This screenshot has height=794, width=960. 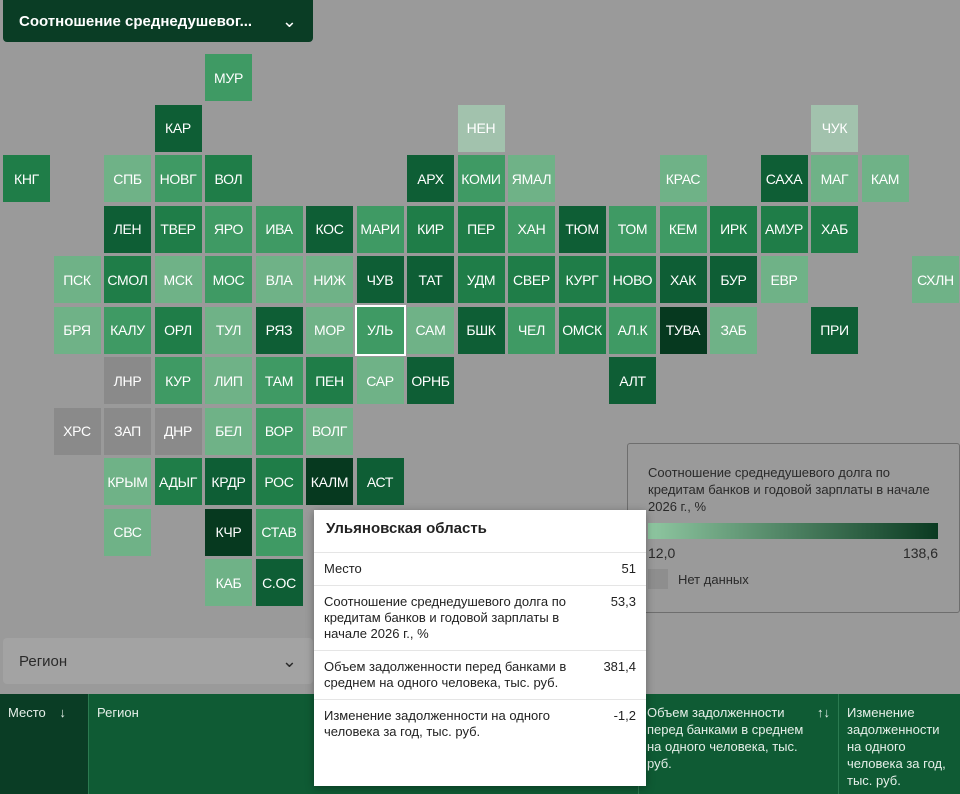 I want to click on region-tile: ВОЛ, so click(x=228, y=178).